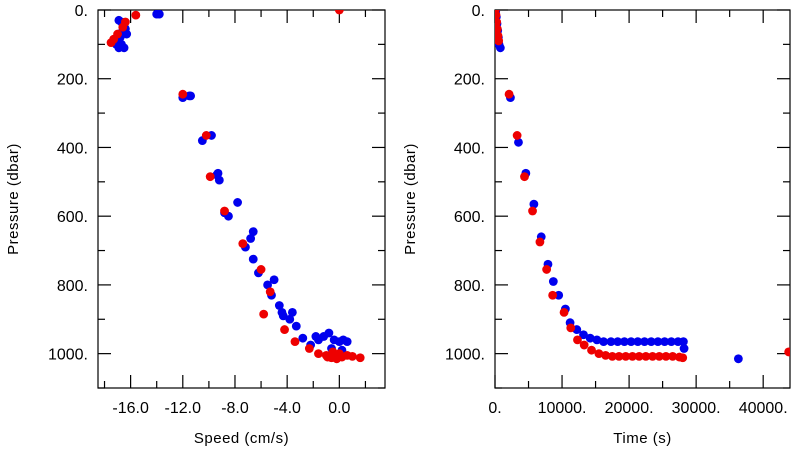  I want to click on y-tick-label: 200., so click(72, 80).